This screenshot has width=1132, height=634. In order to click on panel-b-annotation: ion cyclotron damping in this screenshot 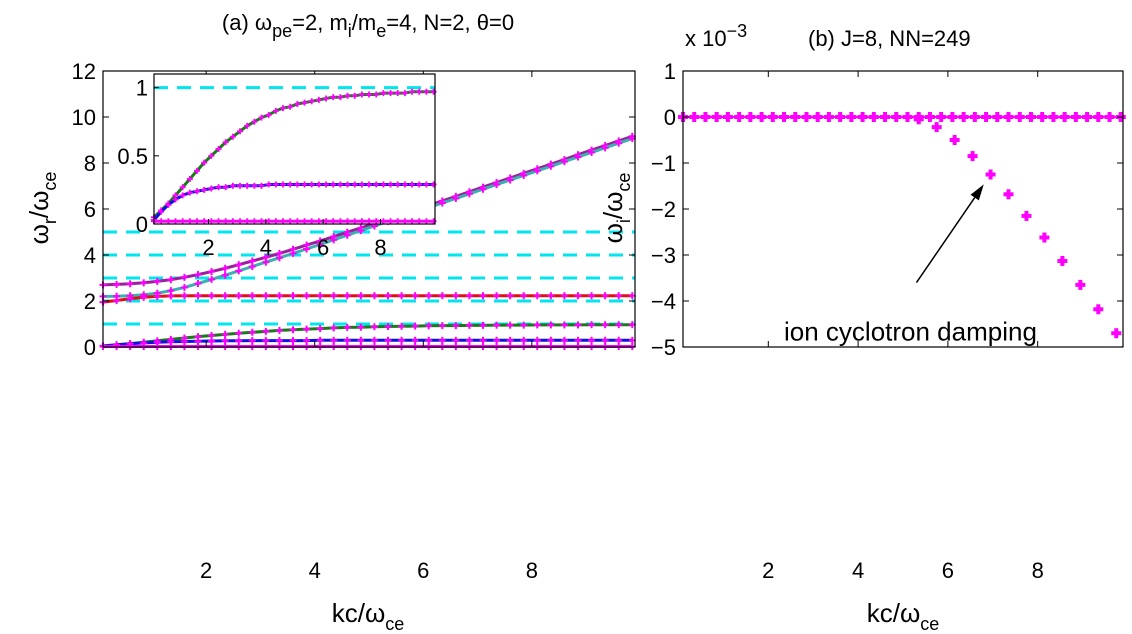, I will do `click(910, 265)`.